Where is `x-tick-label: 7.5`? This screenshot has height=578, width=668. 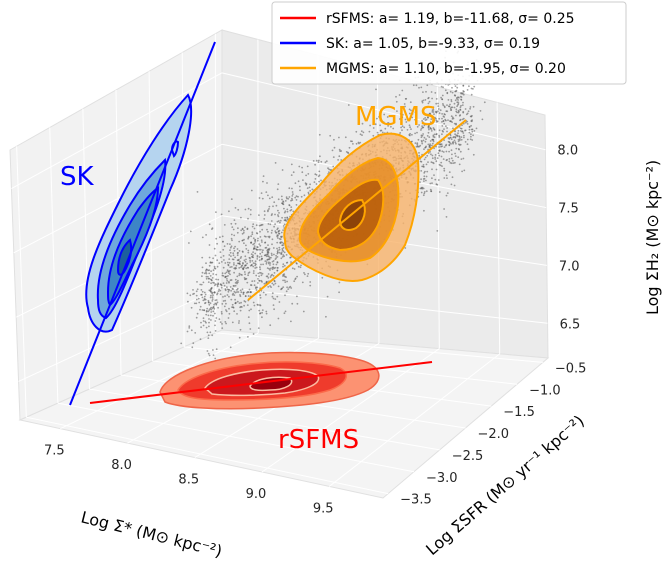
x-tick-label: 7.5 is located at coordinates (54, 451).